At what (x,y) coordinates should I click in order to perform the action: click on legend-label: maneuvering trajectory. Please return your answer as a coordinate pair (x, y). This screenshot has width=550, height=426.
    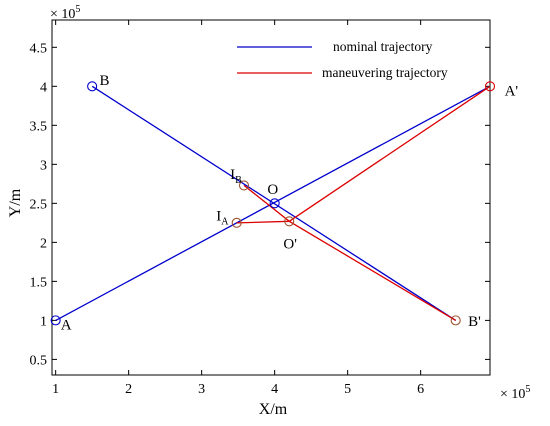
    Looking at the image, I should click on (385, 72).